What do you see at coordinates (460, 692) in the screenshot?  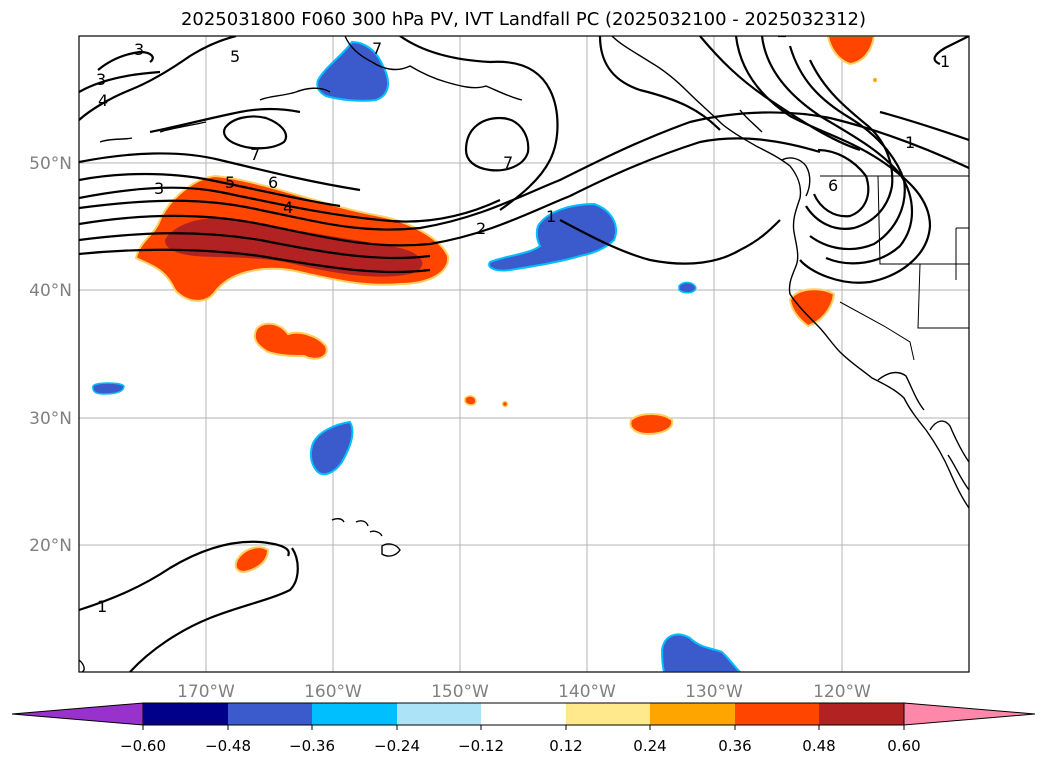 I see `lon-tick-label: 150°W` at bounding box center [460, 692].